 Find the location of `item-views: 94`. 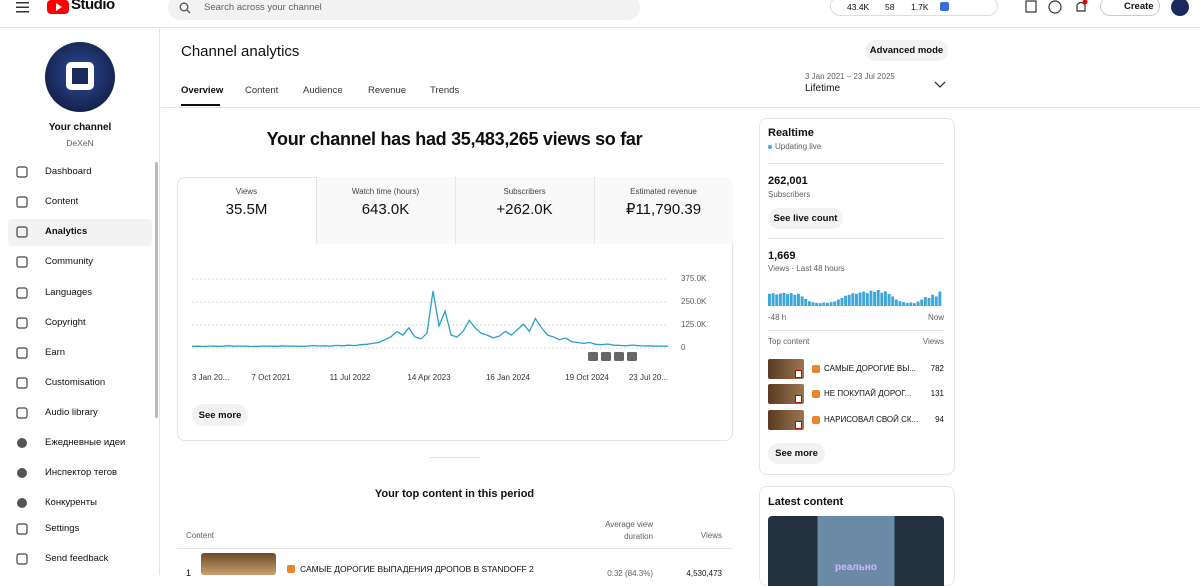

item-views: 94 is located at coordinates (939, 419).